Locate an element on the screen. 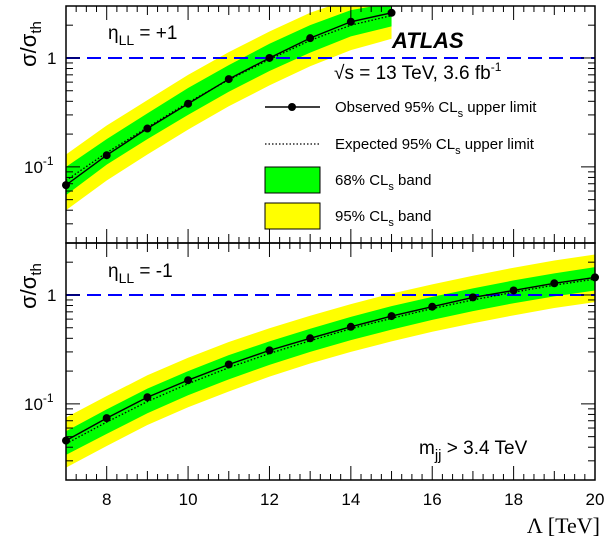 Image resolution: width=616 pixels, height=543 pixels. legend-label-observed: Observed 95% CLs upper limit is located at coordinates (436, 109).